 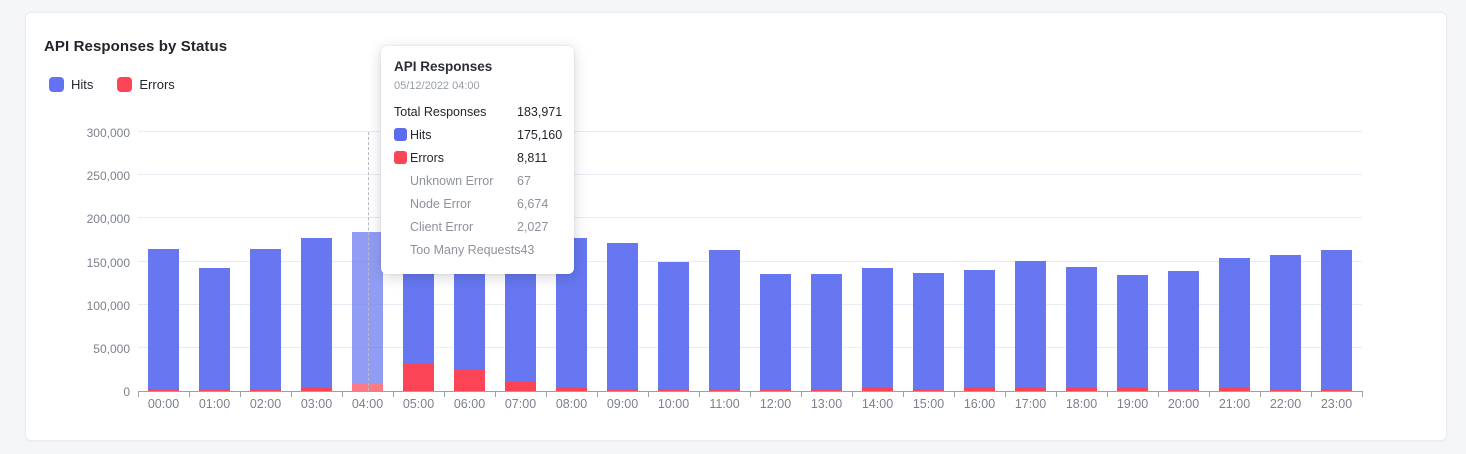 I want to click on x-axis-label: 19:00, so click(x=1132, y=404).